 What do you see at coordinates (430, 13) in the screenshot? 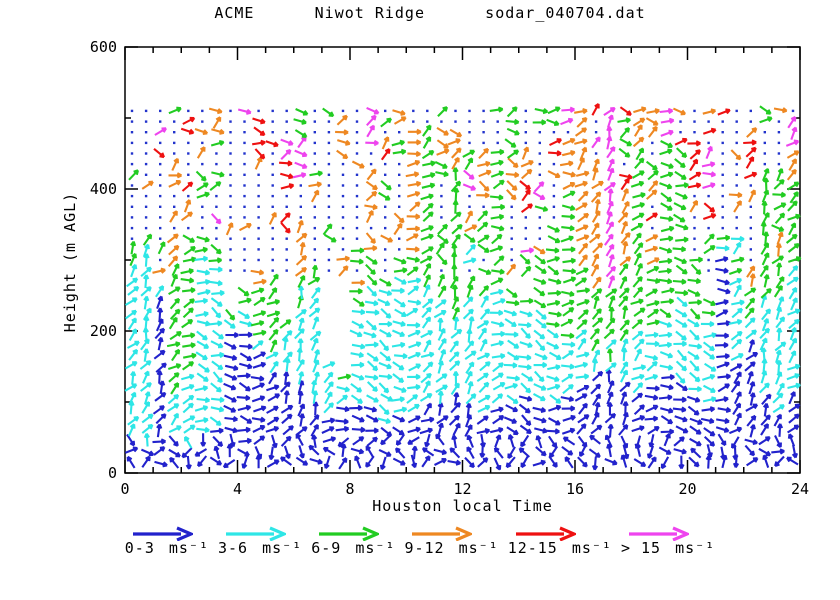
I see `chart-title: ACME Niwot Ridge sodar_040704.dat` at bounding box center [430, 13].